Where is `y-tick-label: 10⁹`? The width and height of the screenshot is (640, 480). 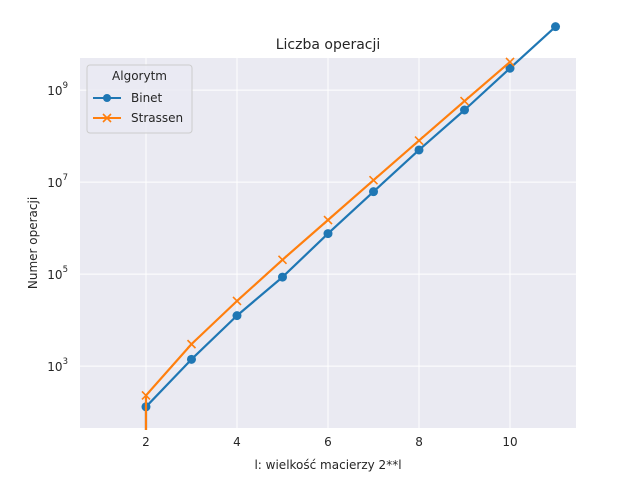
y-tick-label: 10⁹ is located at coordinates (57, 89).